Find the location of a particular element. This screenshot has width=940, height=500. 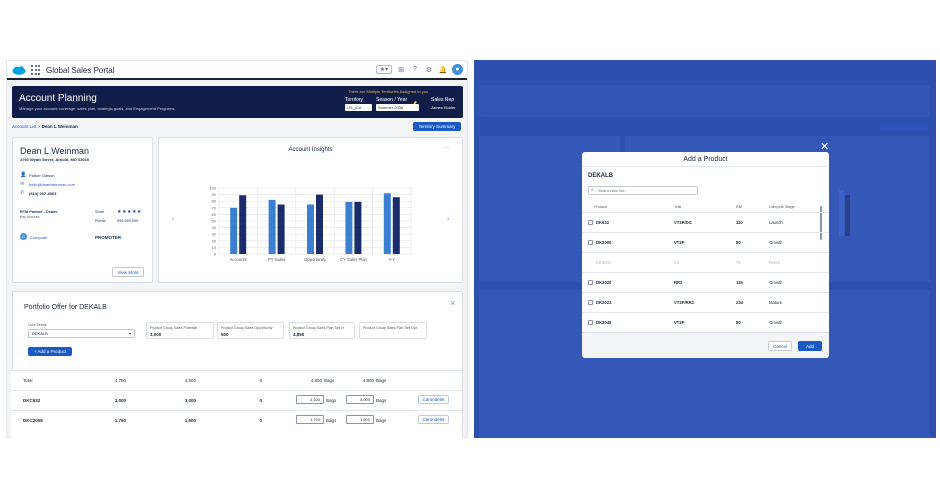

add-product-button: + Add a Product is located at coordinates (50, 351).